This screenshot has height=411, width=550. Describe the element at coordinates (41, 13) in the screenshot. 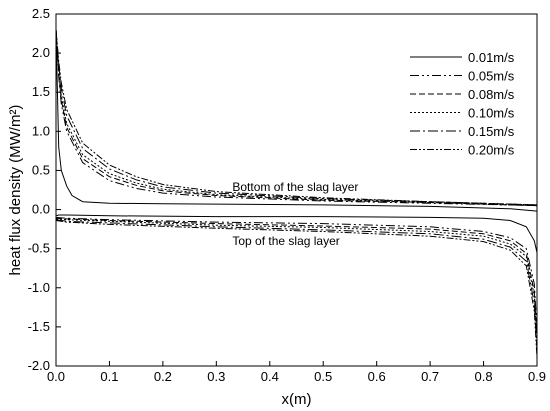

I see `y-tick-label: 2.5` at that location.